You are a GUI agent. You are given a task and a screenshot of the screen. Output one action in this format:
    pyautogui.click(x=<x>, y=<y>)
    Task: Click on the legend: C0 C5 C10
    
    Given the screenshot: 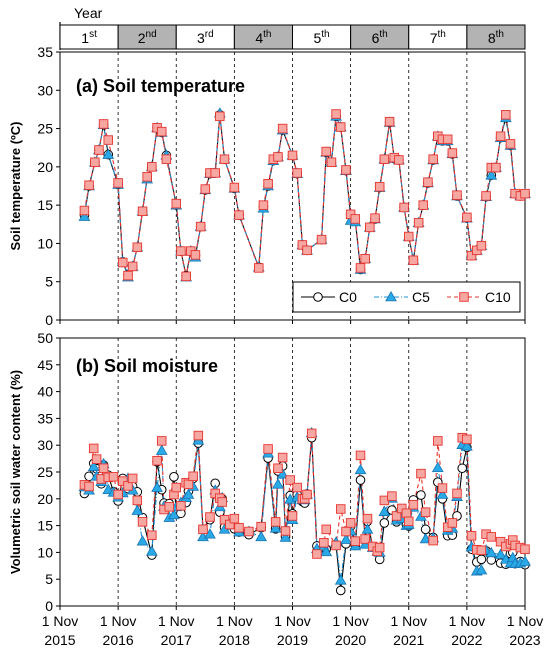 What is the action you would take?
    pyautogui.click(x=406, y=297)
    